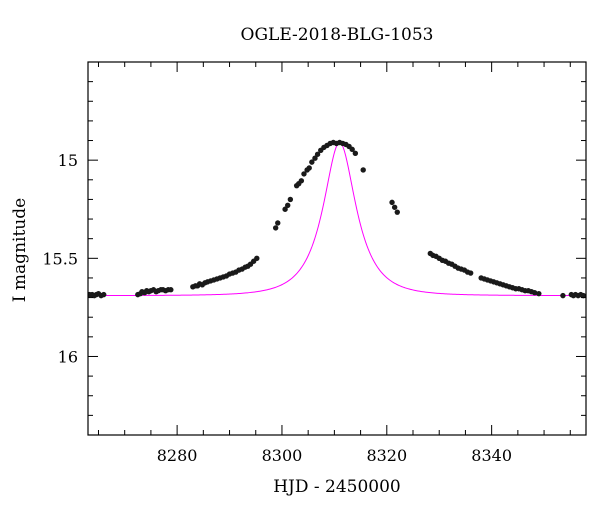 Image resolution: width=600 pixels, height=512 pixels. I want to click on y-tick-label: 15.5, so click(60, 258).